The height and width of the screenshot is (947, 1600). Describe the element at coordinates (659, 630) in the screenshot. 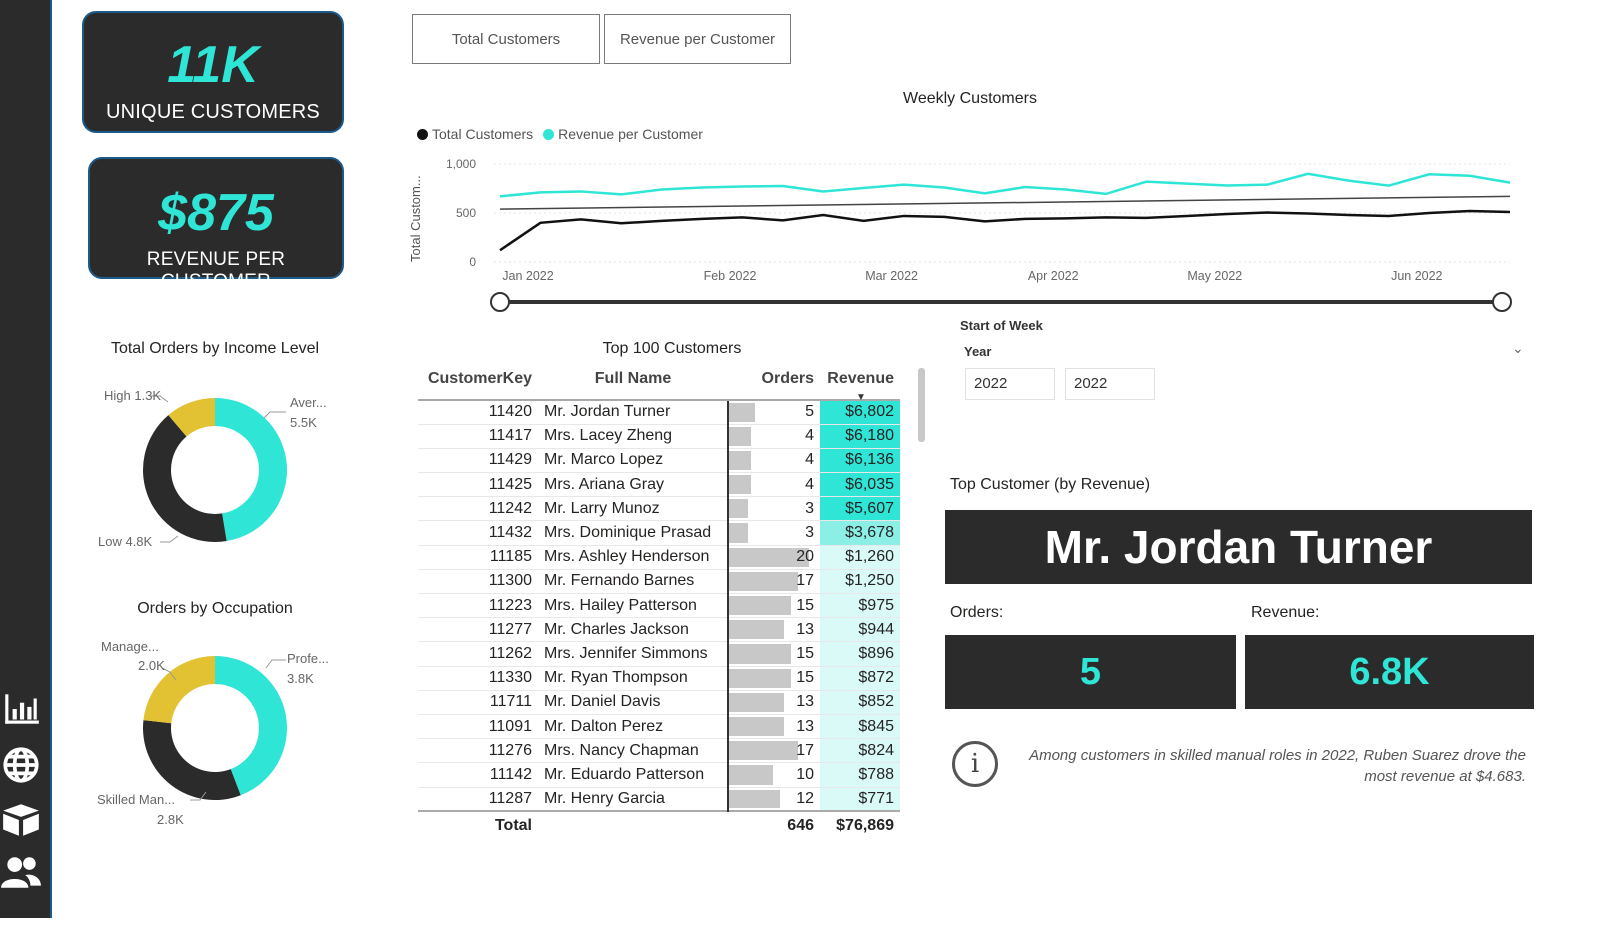

I see `table-row: 11277 Mr. Charles Jackson 13 $944` at that location.